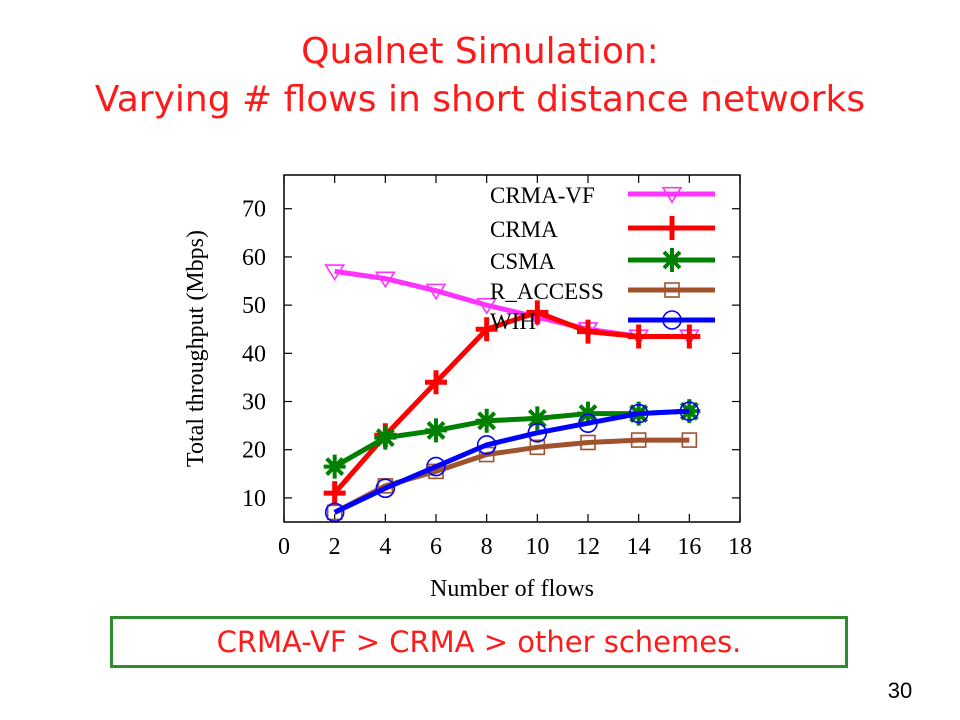 Image resolution: width=960 pixels, height=720 pixels. I want to click on series-layer, so click(512, 393).